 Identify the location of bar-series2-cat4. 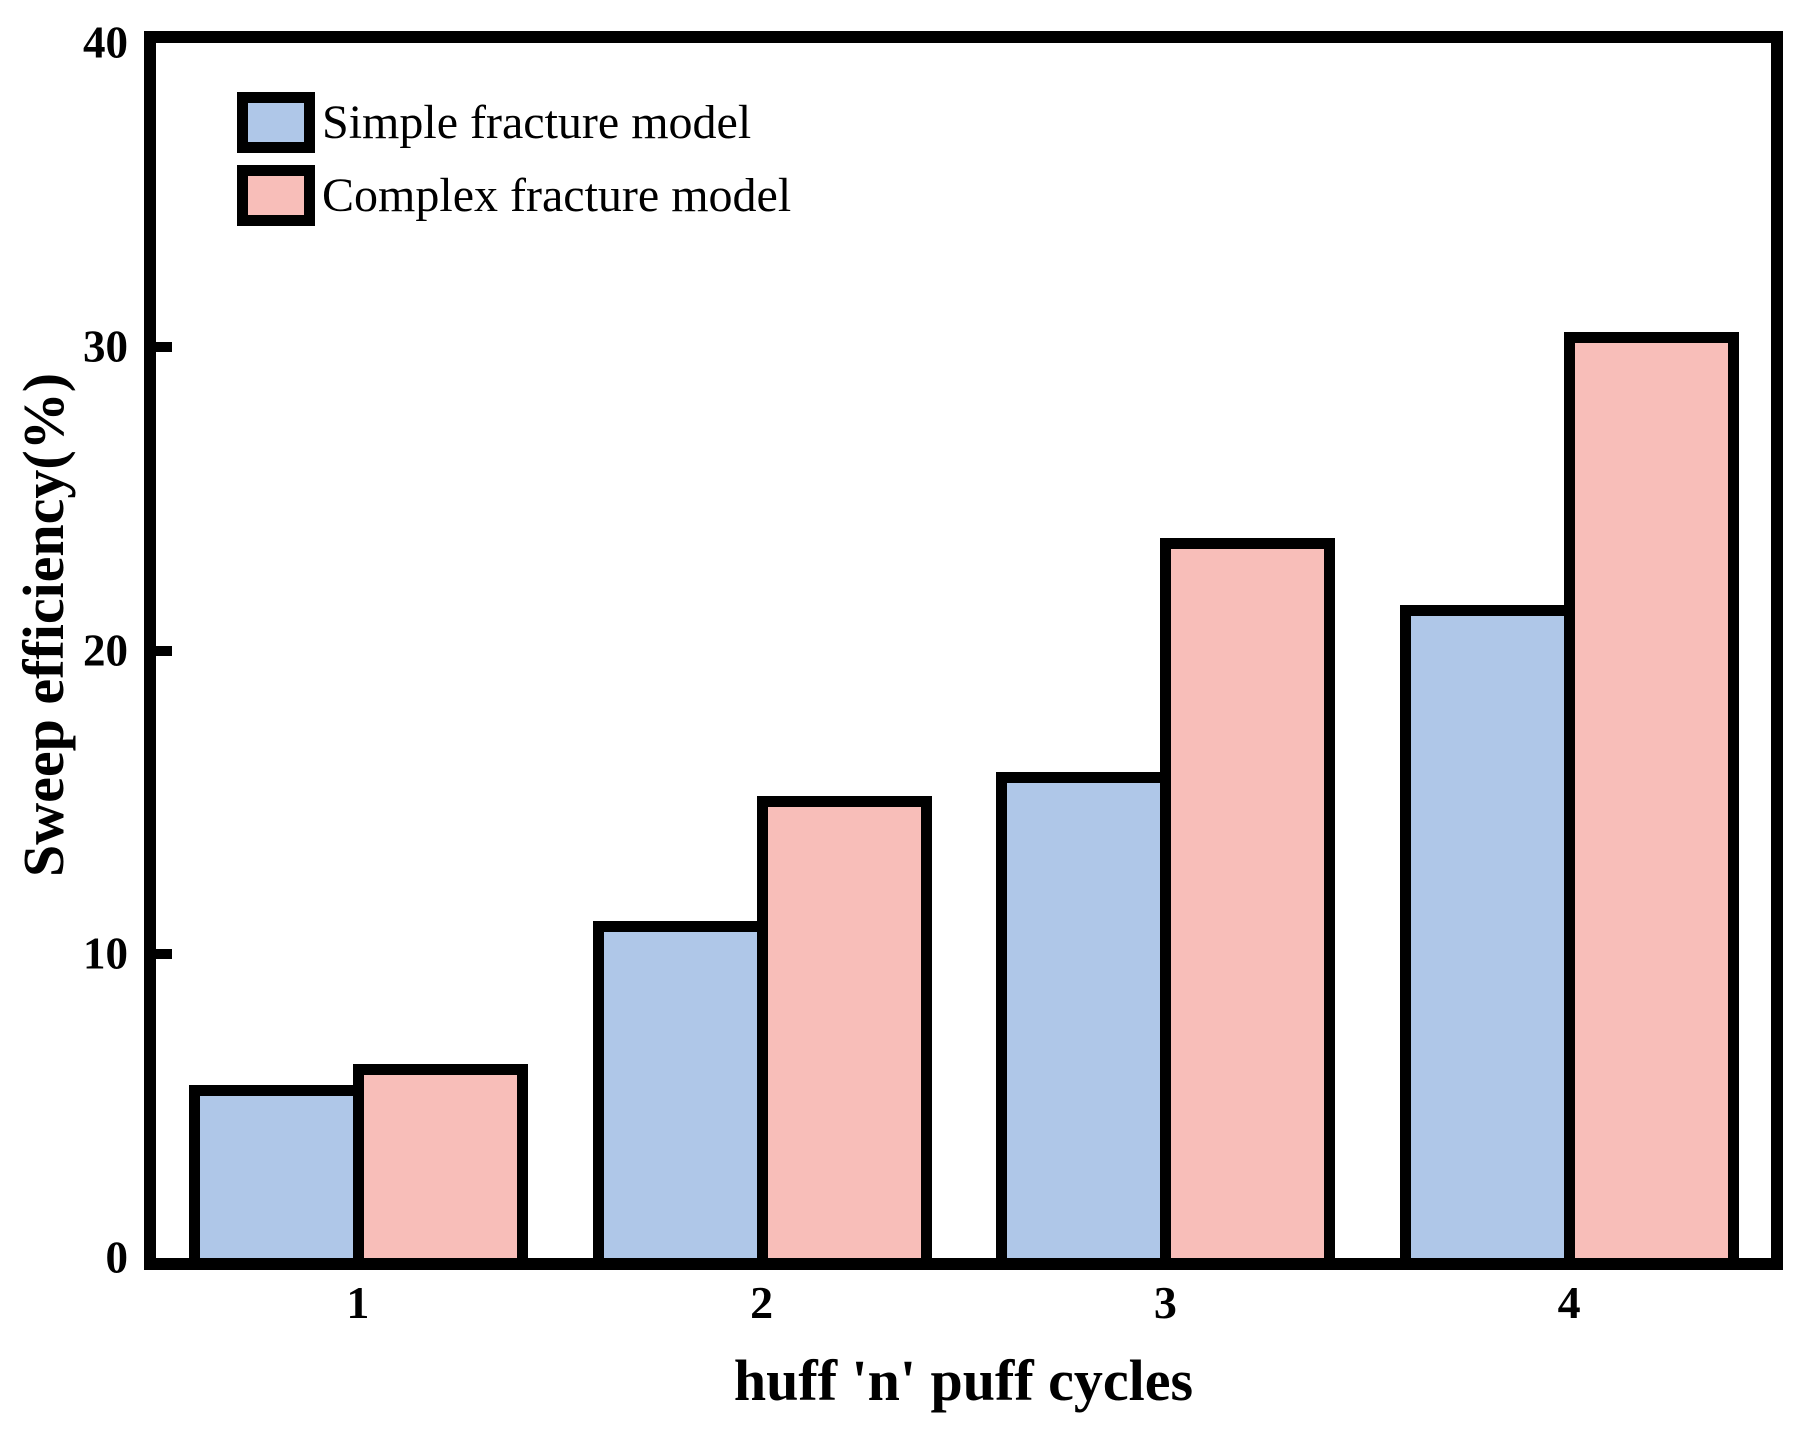
(1652, 794).